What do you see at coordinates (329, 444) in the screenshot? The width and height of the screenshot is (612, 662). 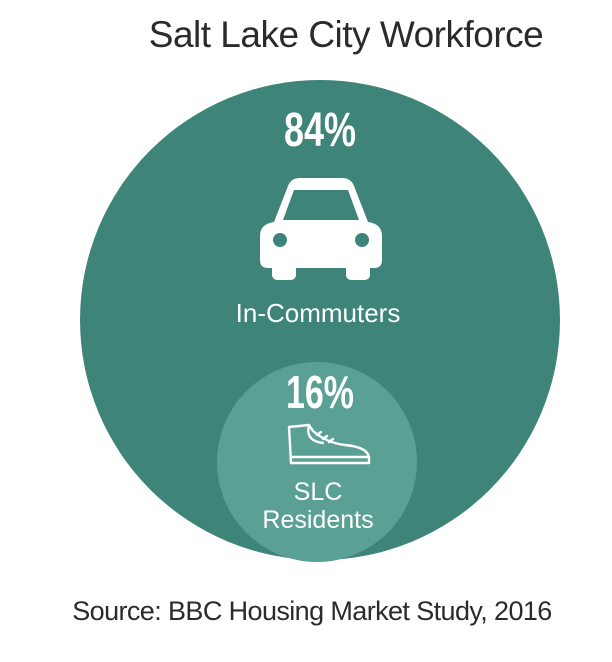 I see `shoe-icon` at bounding box center [329, 444].